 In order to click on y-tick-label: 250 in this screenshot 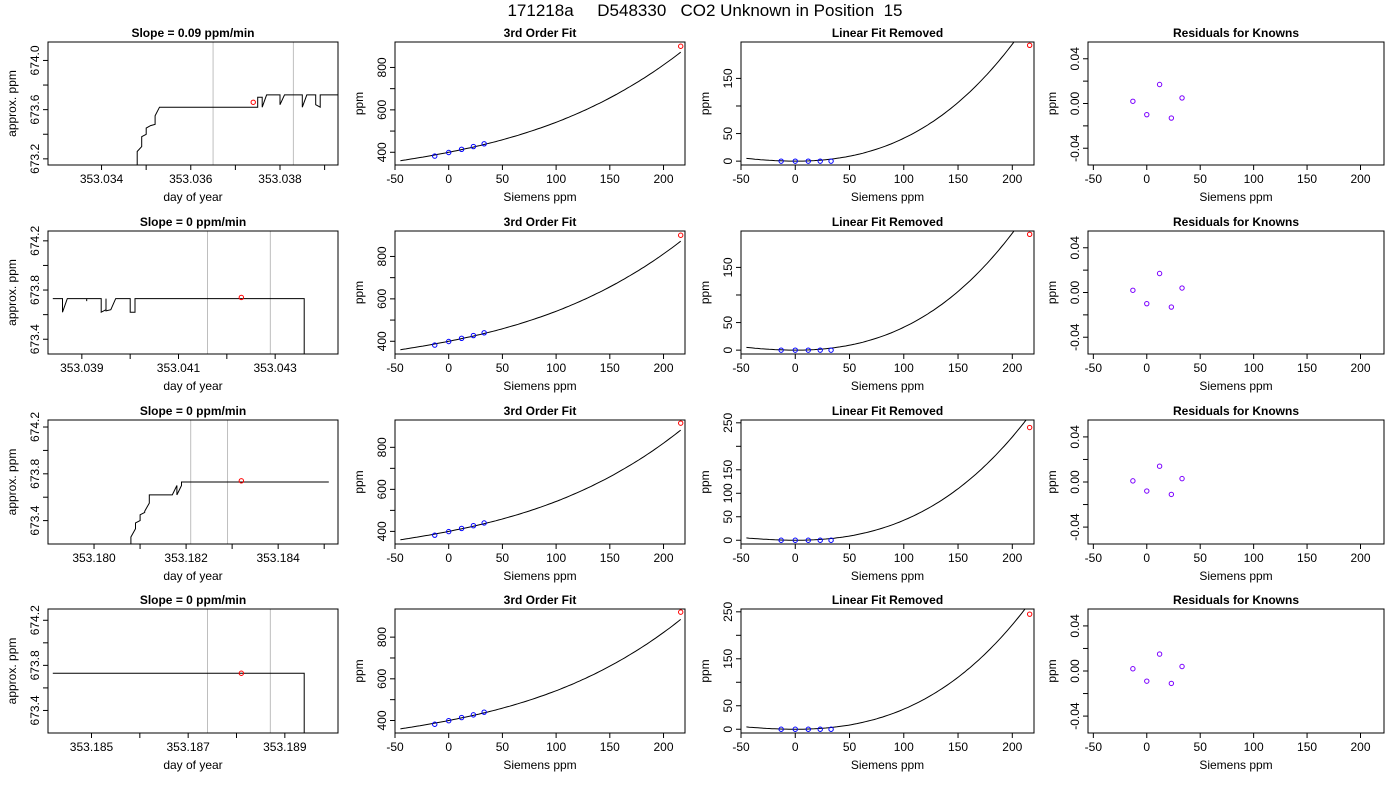, I will do `click(728, 611)`.